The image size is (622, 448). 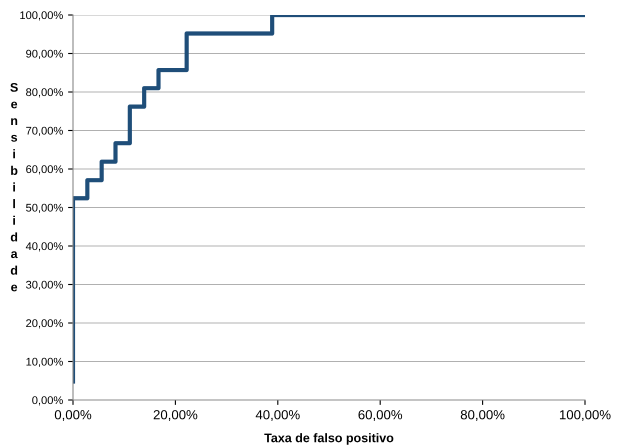 I want to click on y-tick-label: 60,00%, so click(x=44, y=169).